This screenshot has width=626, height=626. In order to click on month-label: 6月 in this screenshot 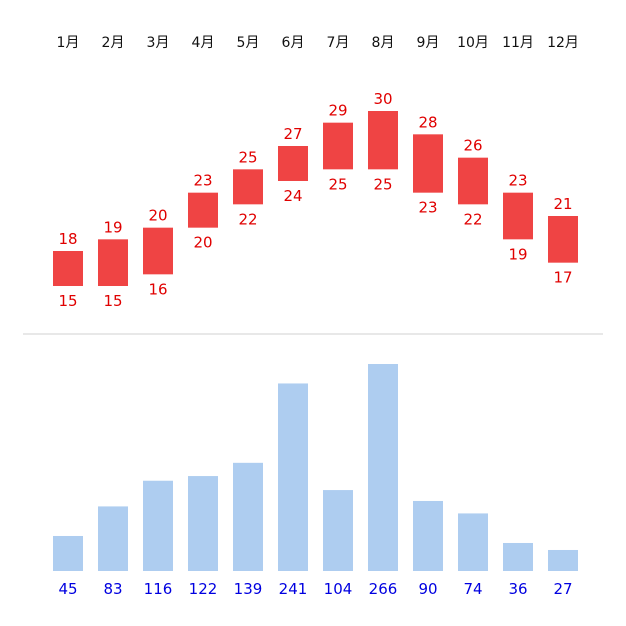, I will do `click(293, 43)`.